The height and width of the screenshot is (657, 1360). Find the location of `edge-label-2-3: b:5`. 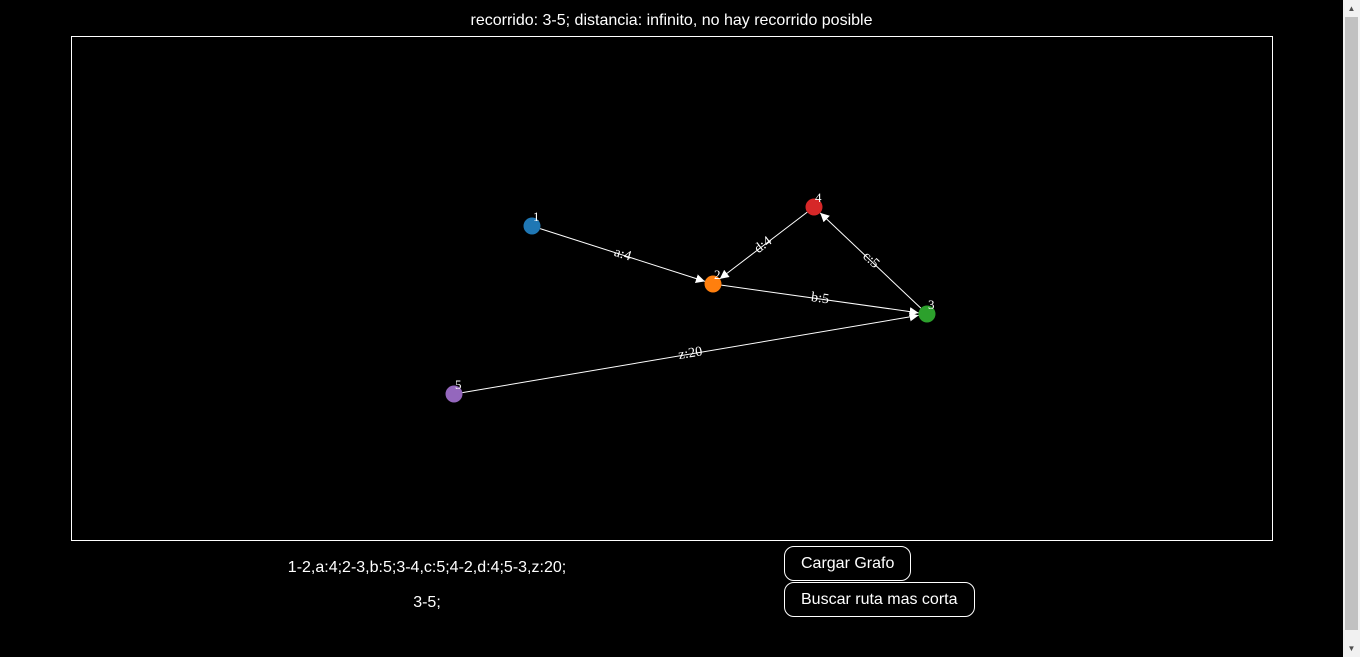

edge-label-2-3: b:5 is located at coordinates (820, 298).